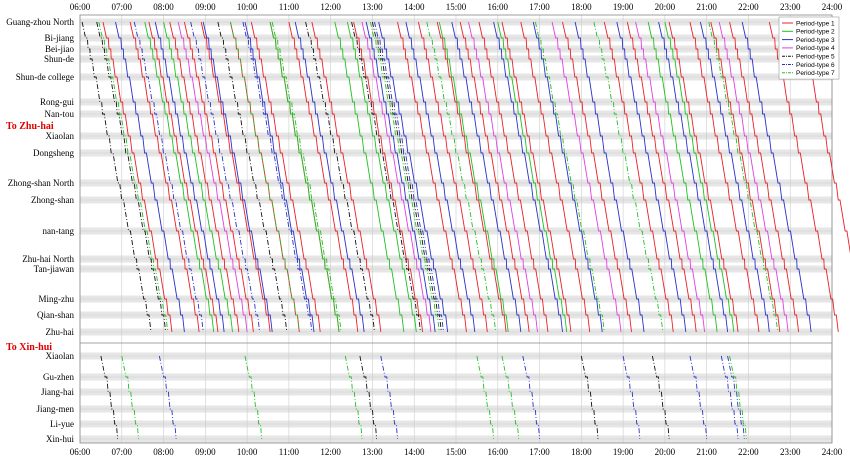 The height and width of the screenshot is (461, 850). What do you see at coordinates (665, 7) in the screenshot?
I see `x-tick-top: 20:00` at bounding box center [665, 7].